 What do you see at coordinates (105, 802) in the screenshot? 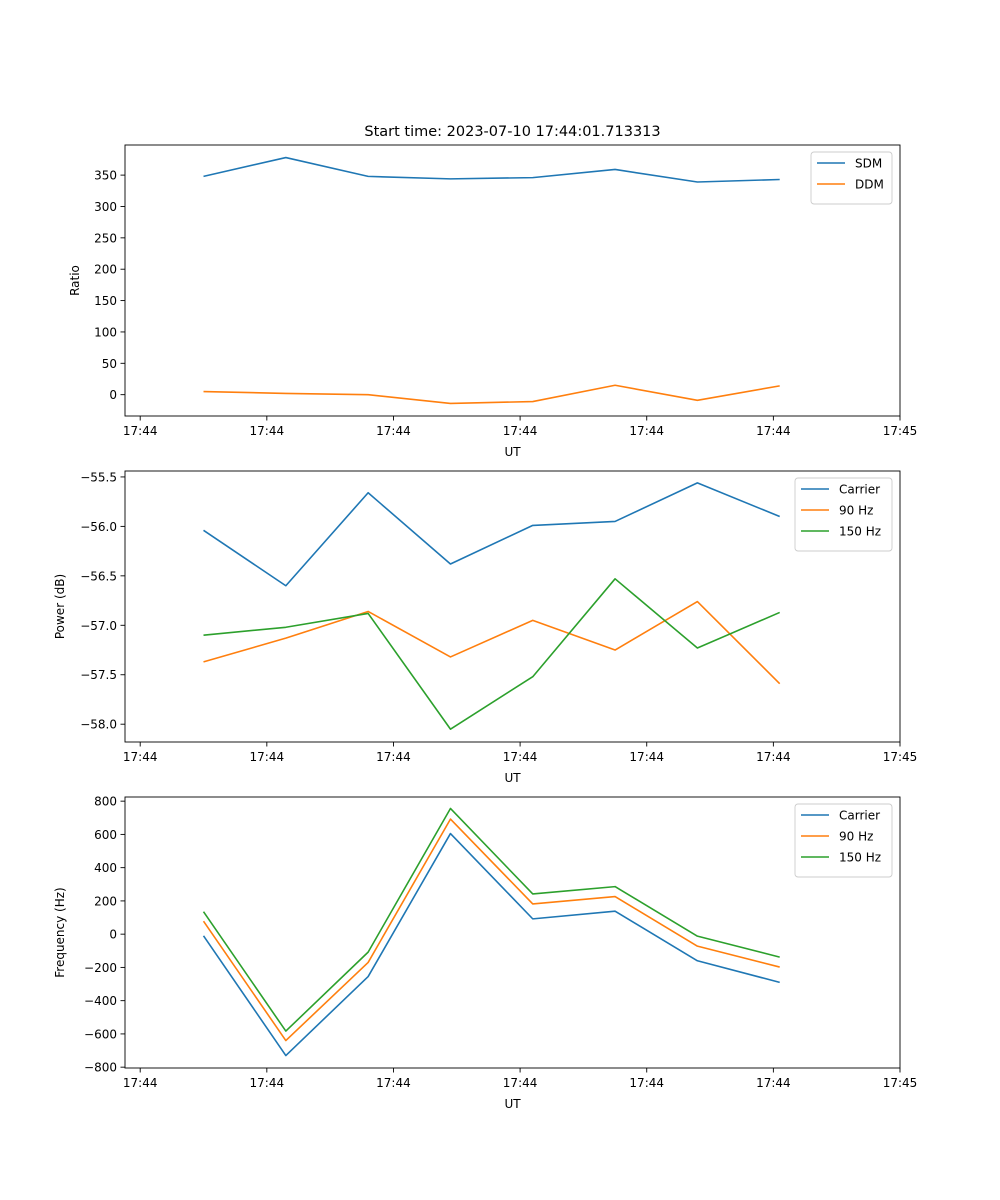
I see `y-tick-label: 800` at bounding box center [105, 802].